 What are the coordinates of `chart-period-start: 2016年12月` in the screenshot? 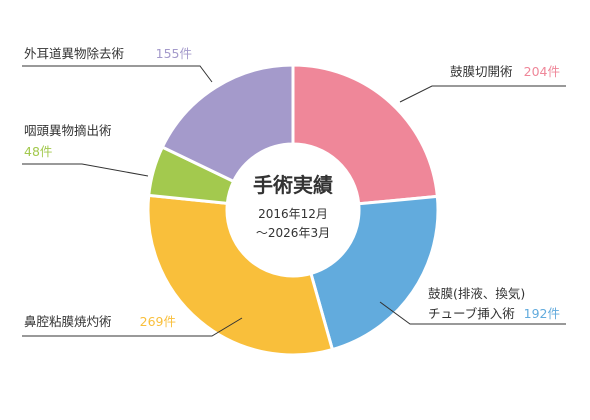 It's located at (293, 214).